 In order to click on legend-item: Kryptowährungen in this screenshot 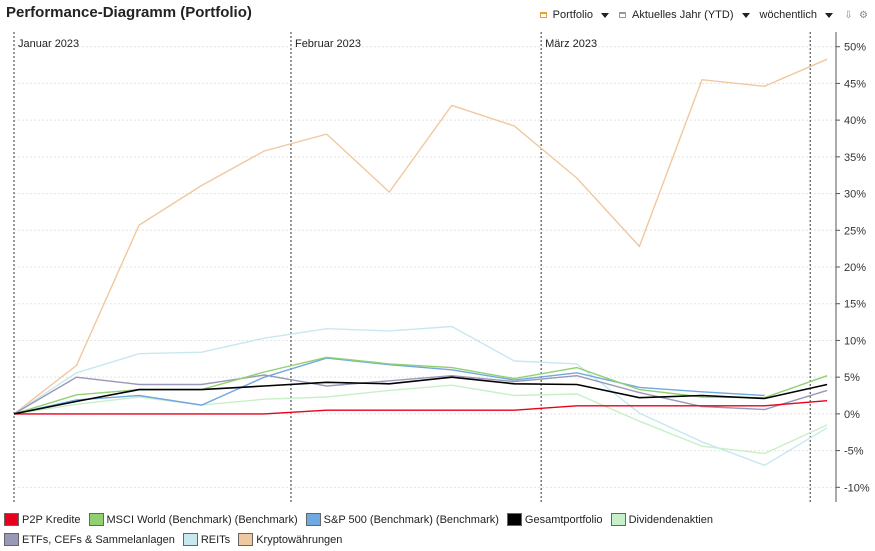, I will do `click(290, 539)`.